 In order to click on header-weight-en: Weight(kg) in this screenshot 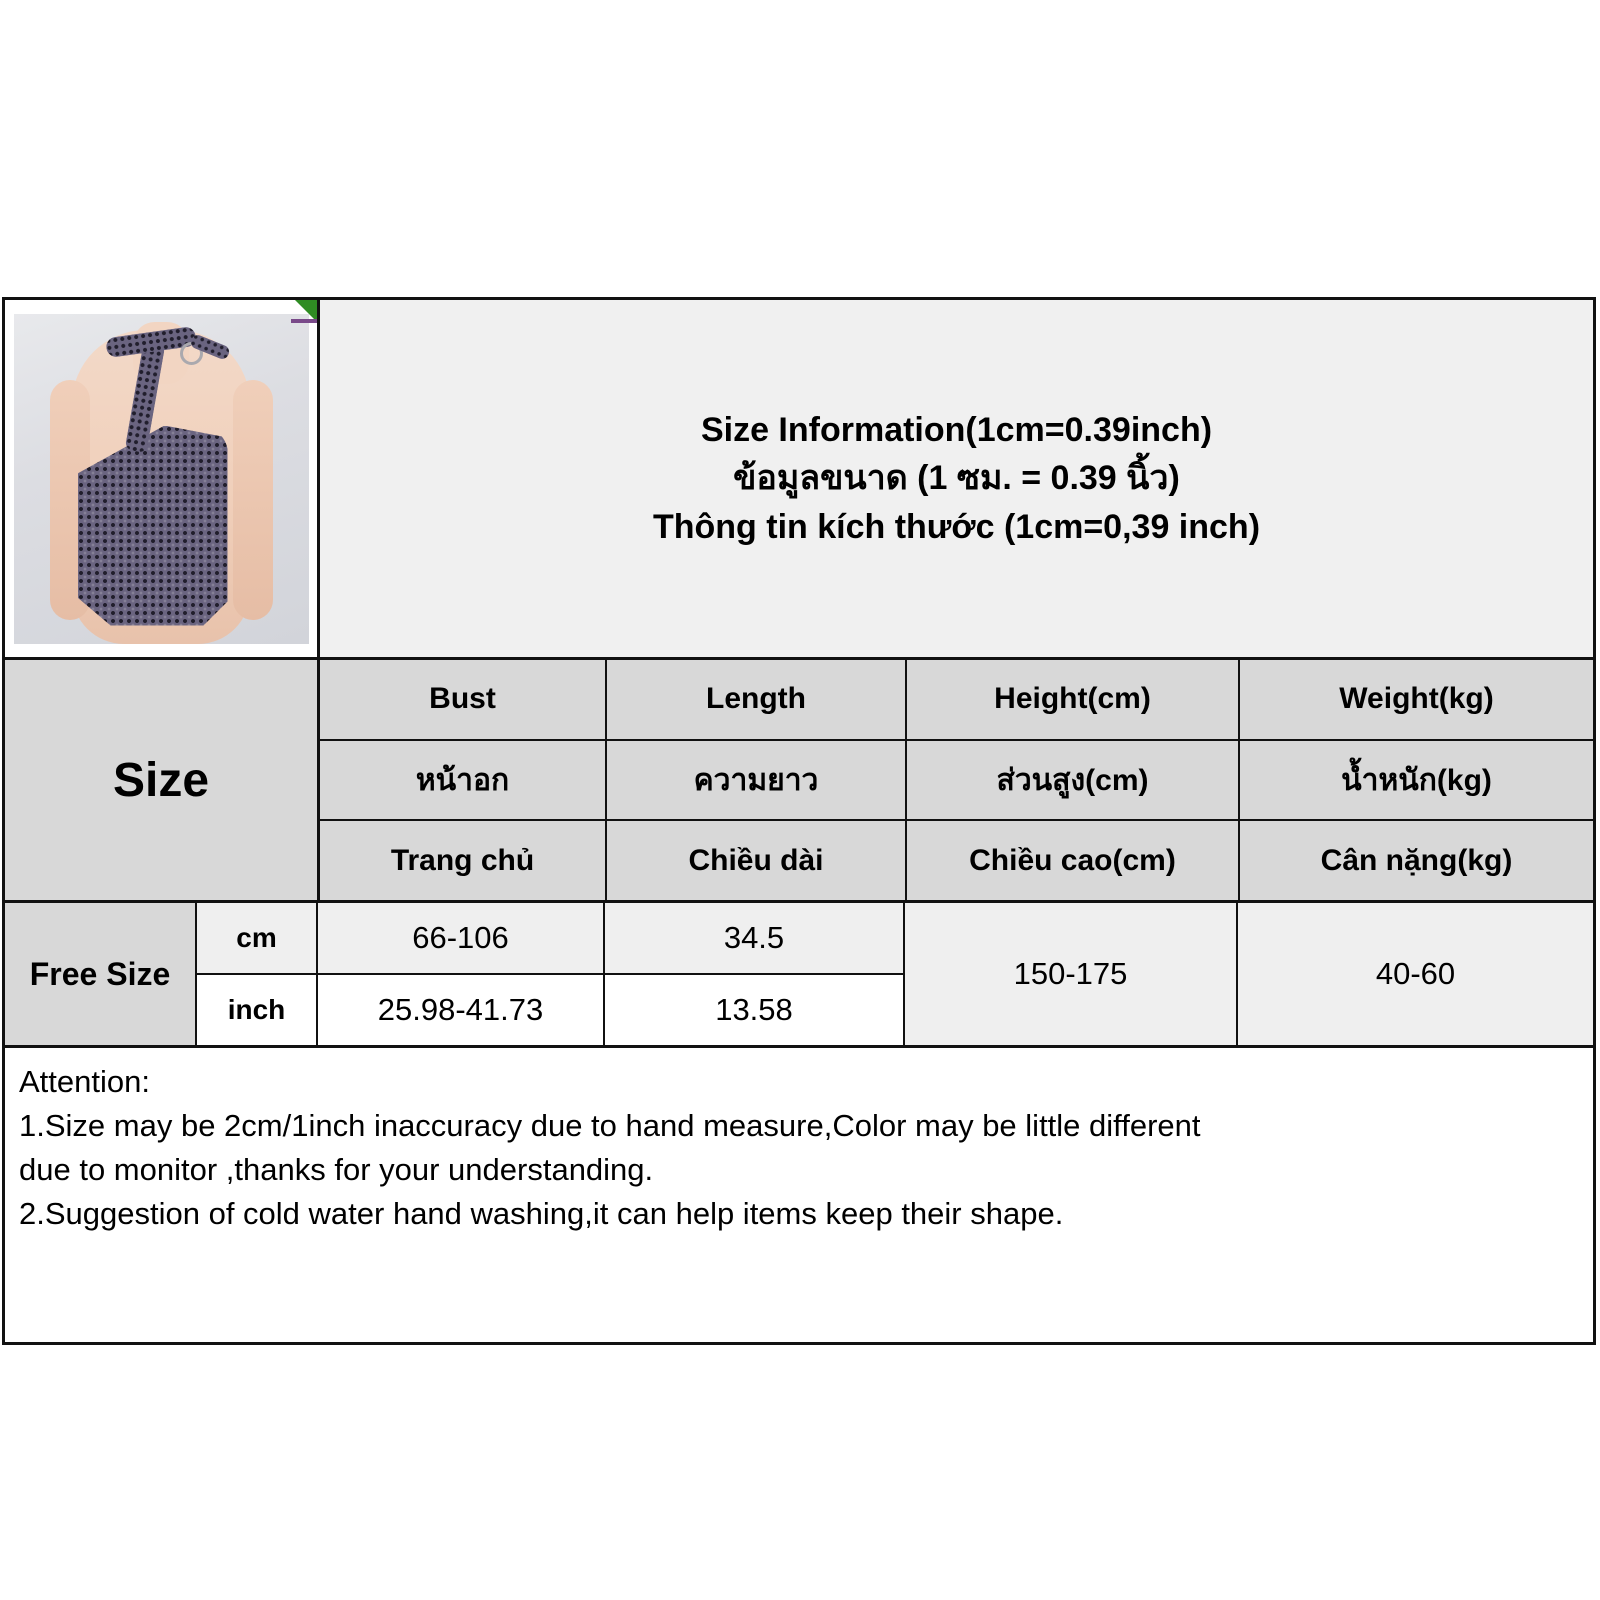, I will do `click(1416, 699)`.